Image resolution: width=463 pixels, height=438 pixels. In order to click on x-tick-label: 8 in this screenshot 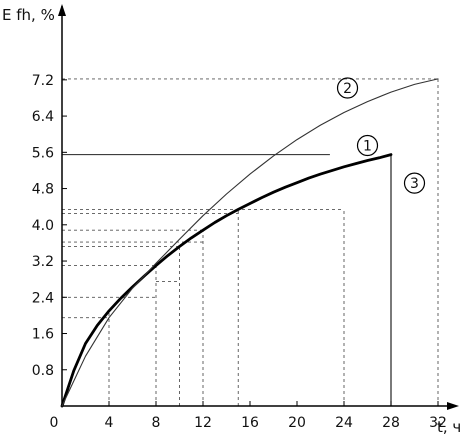, I will do `click(156, 423)`.